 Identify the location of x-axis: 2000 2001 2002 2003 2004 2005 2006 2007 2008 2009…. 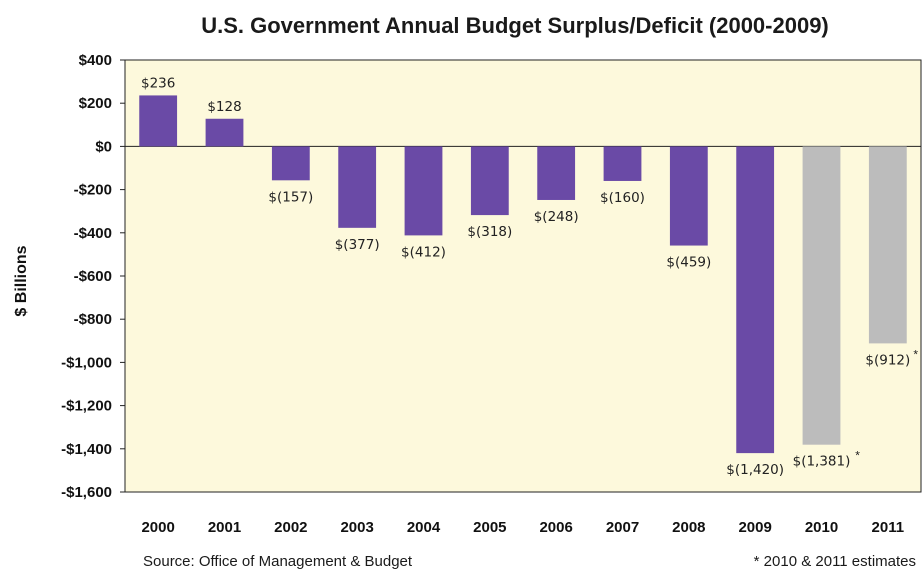
(522, 527).